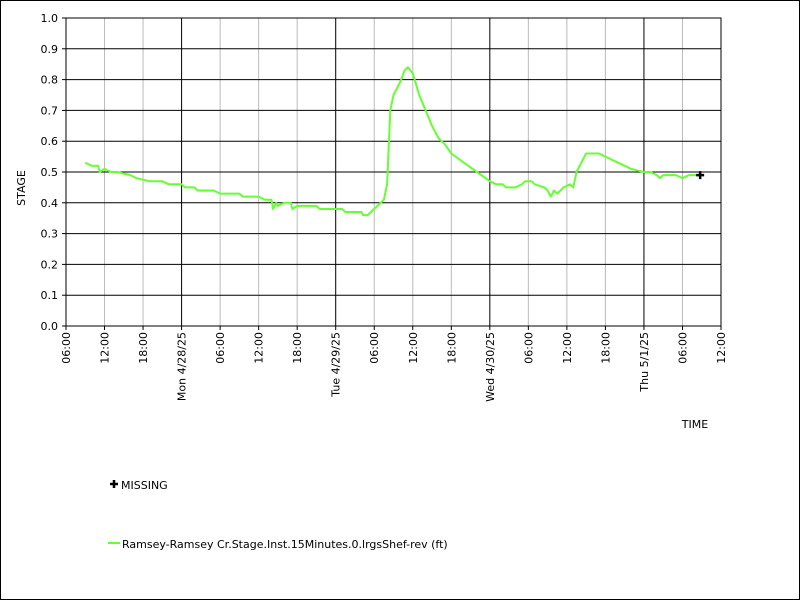 This screenshot has height=603, width=800. What do you see at coordinates (50, 110) in the screenshot?
I see `y-tick-label: 0.7` at bounding box center [50, 110].